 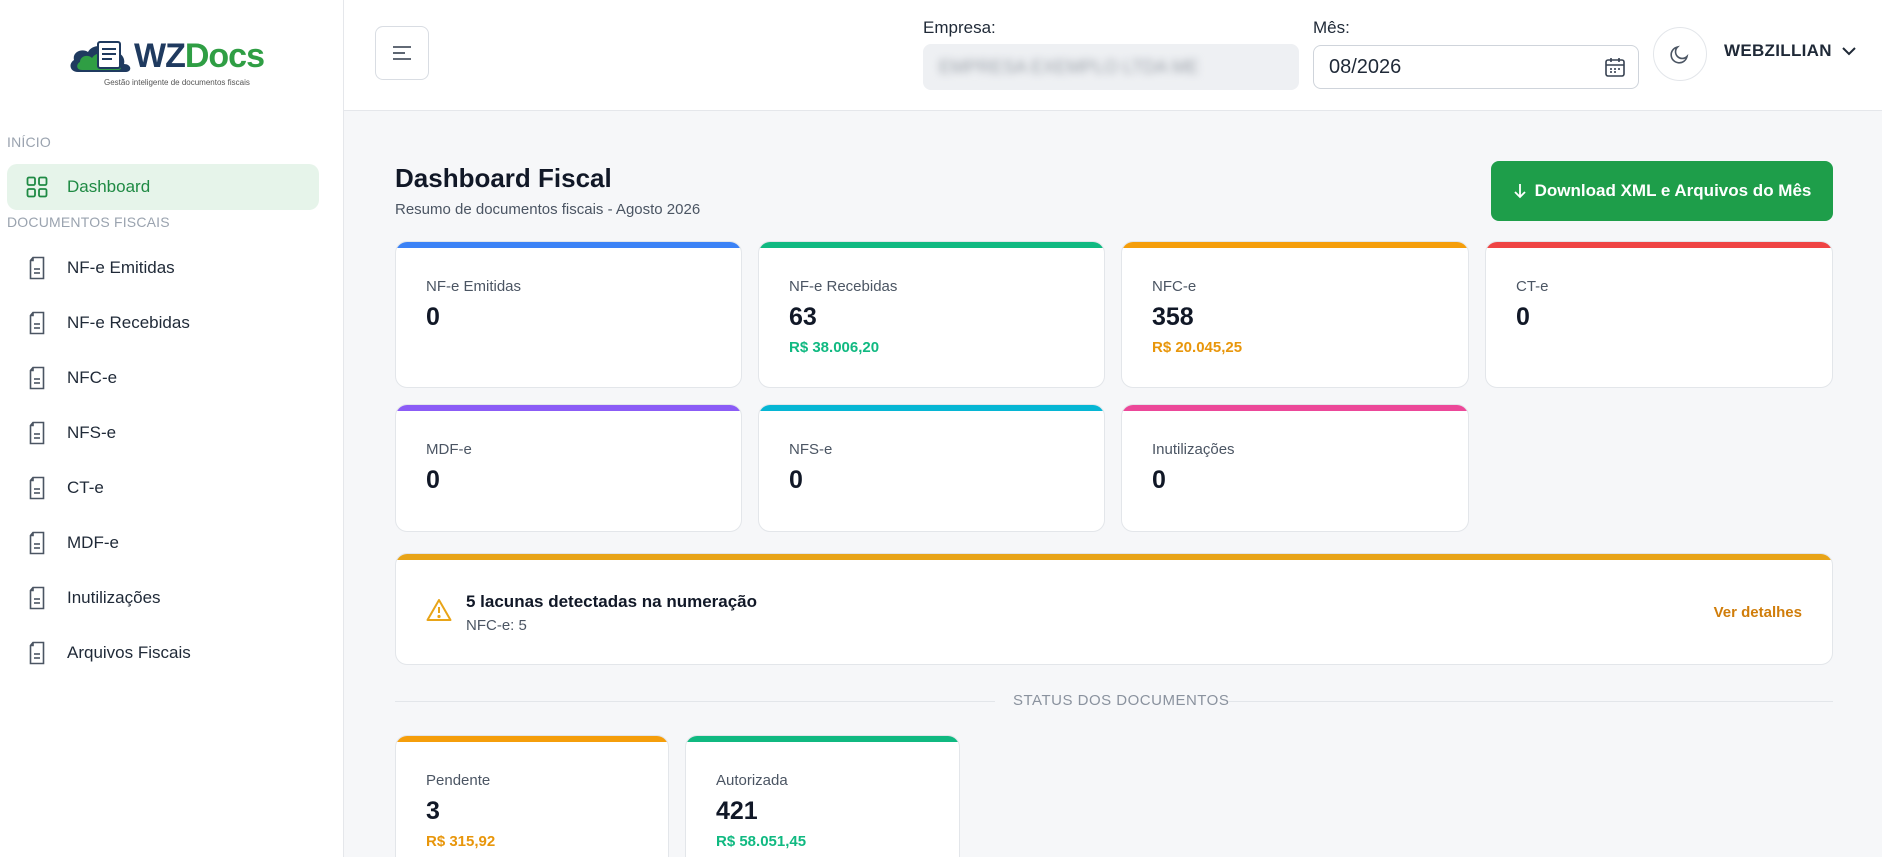 I want to click on sidebar-item-nfe-emitidas: NF-e Emitidas, so click(x=163, y=268).